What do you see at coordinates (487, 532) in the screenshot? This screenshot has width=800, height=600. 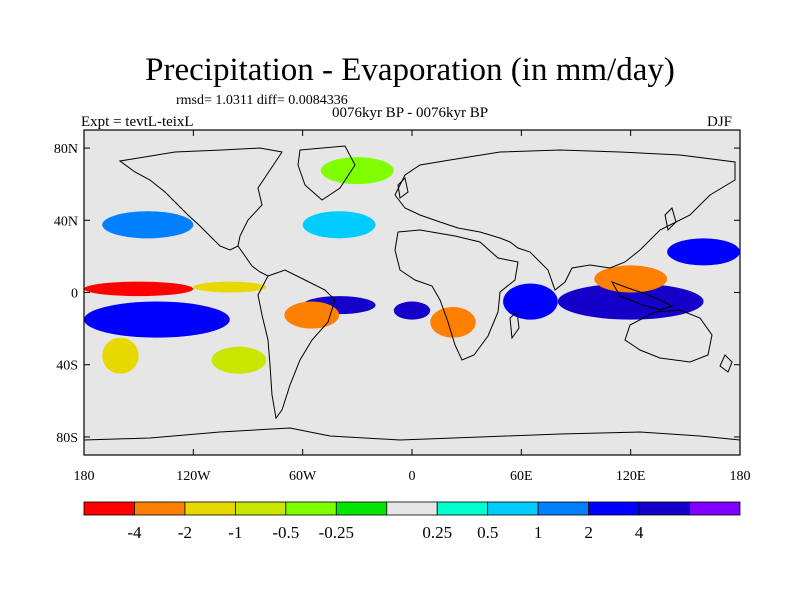 I see `colorbar-label: 0.5` at bounding box center [487, 532].